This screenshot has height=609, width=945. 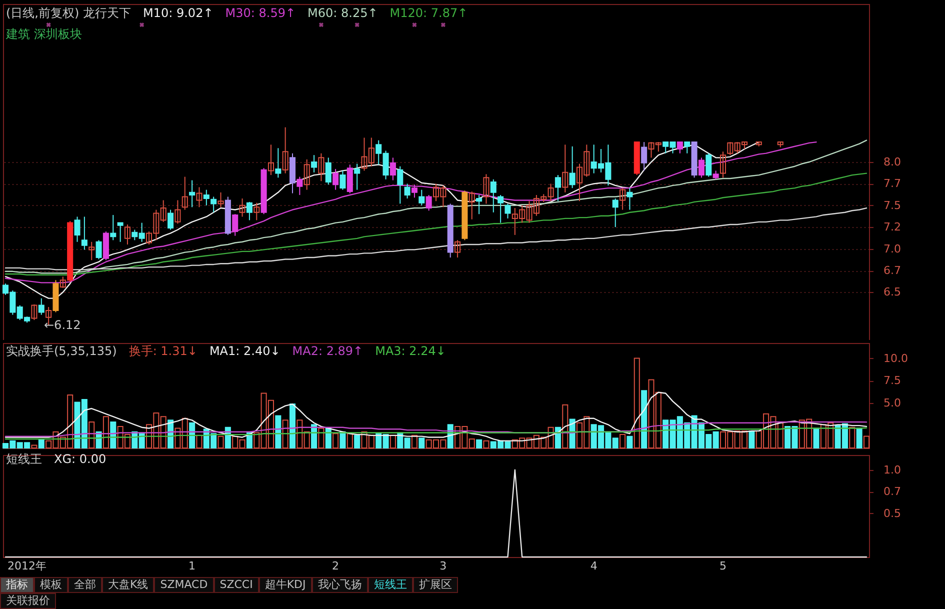 I want to click on text: M10: 9.02↑, so click(x=178, y=13).